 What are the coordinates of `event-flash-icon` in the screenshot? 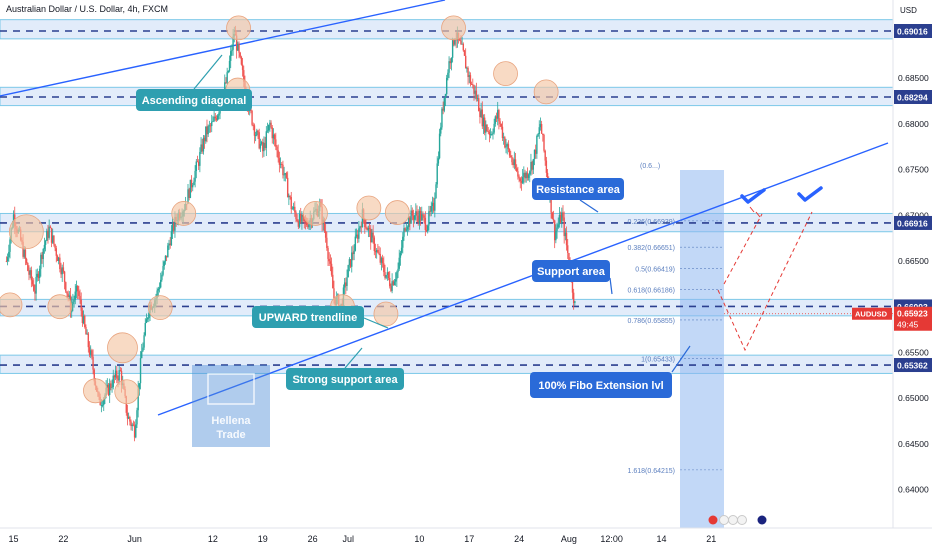 It's located at (713, 520).